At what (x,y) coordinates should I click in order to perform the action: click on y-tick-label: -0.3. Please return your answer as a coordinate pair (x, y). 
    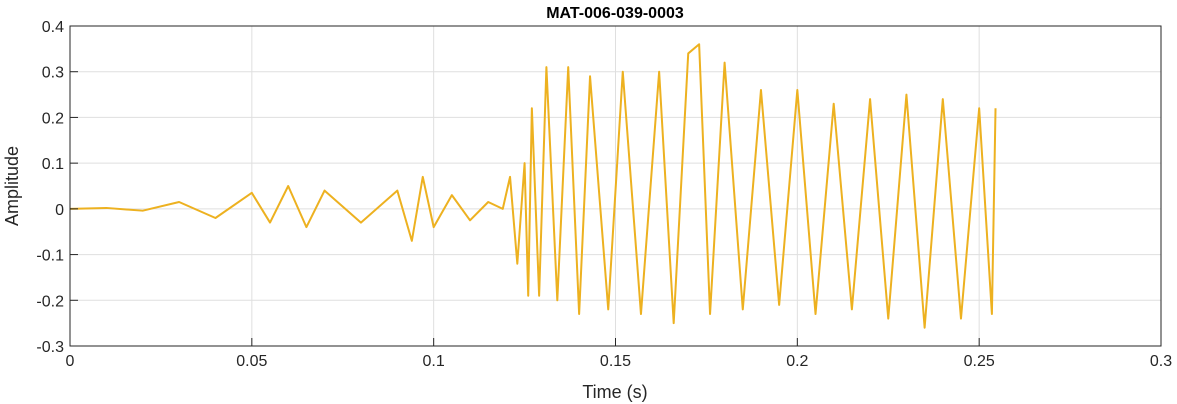
    Looking at the image, I should click on (50, 347).